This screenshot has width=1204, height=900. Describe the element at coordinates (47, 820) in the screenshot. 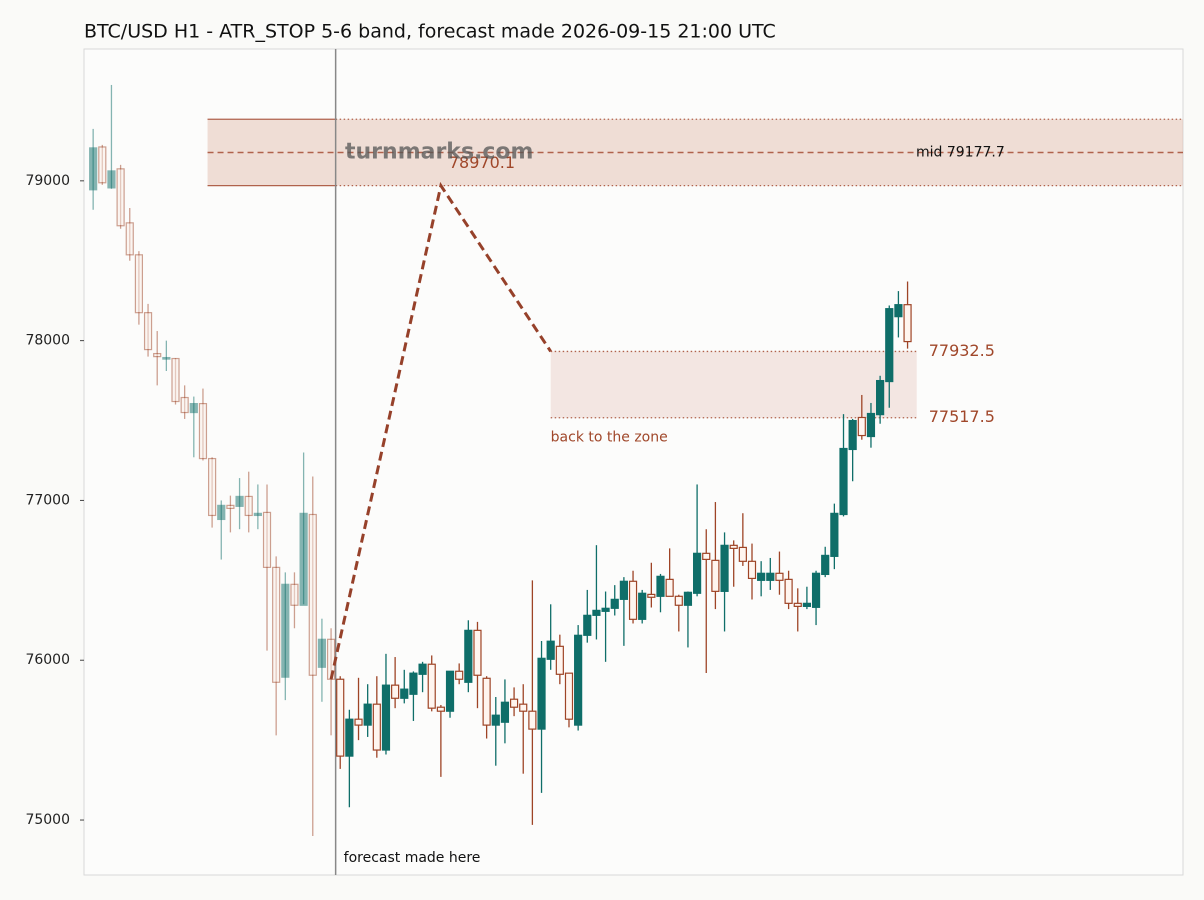

I see `y-tick-label: 75000` at that location.